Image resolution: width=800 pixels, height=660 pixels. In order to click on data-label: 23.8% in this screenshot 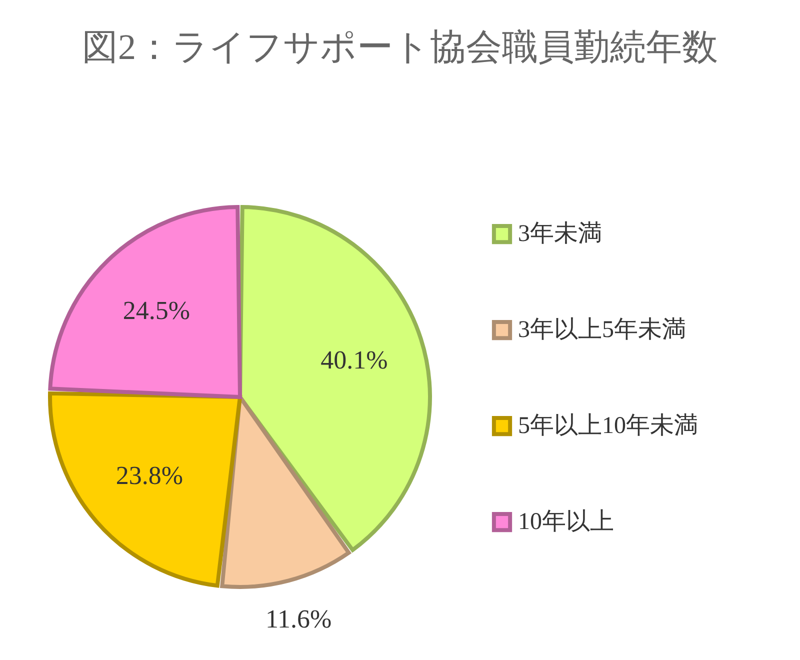, I will do `click(150, 475)`.